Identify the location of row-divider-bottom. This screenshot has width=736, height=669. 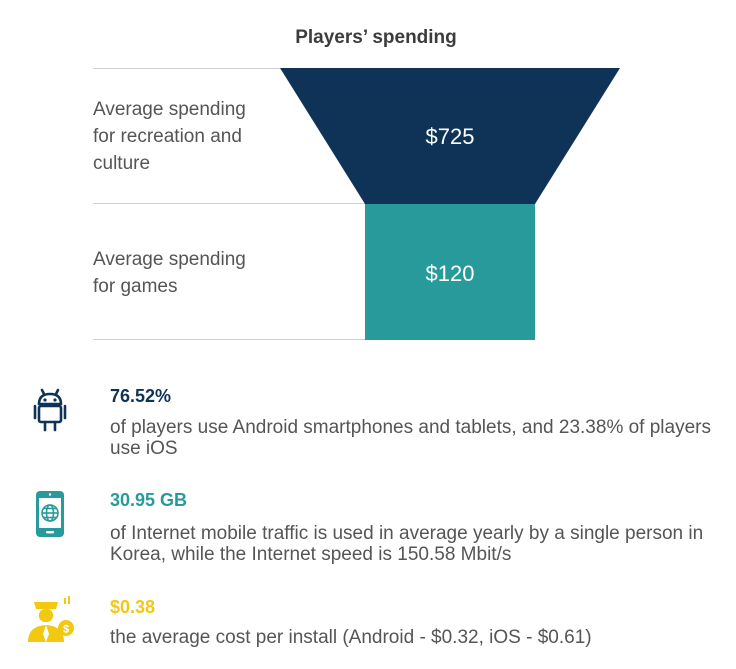
(229, 339).